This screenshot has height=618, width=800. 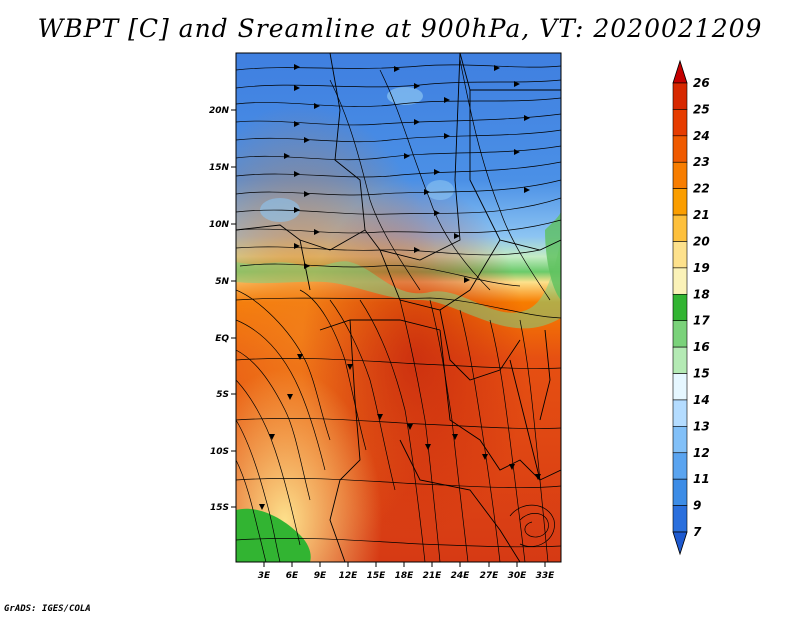 I want to click on lat-label-15s: 15S, so click(x=219, y=508).